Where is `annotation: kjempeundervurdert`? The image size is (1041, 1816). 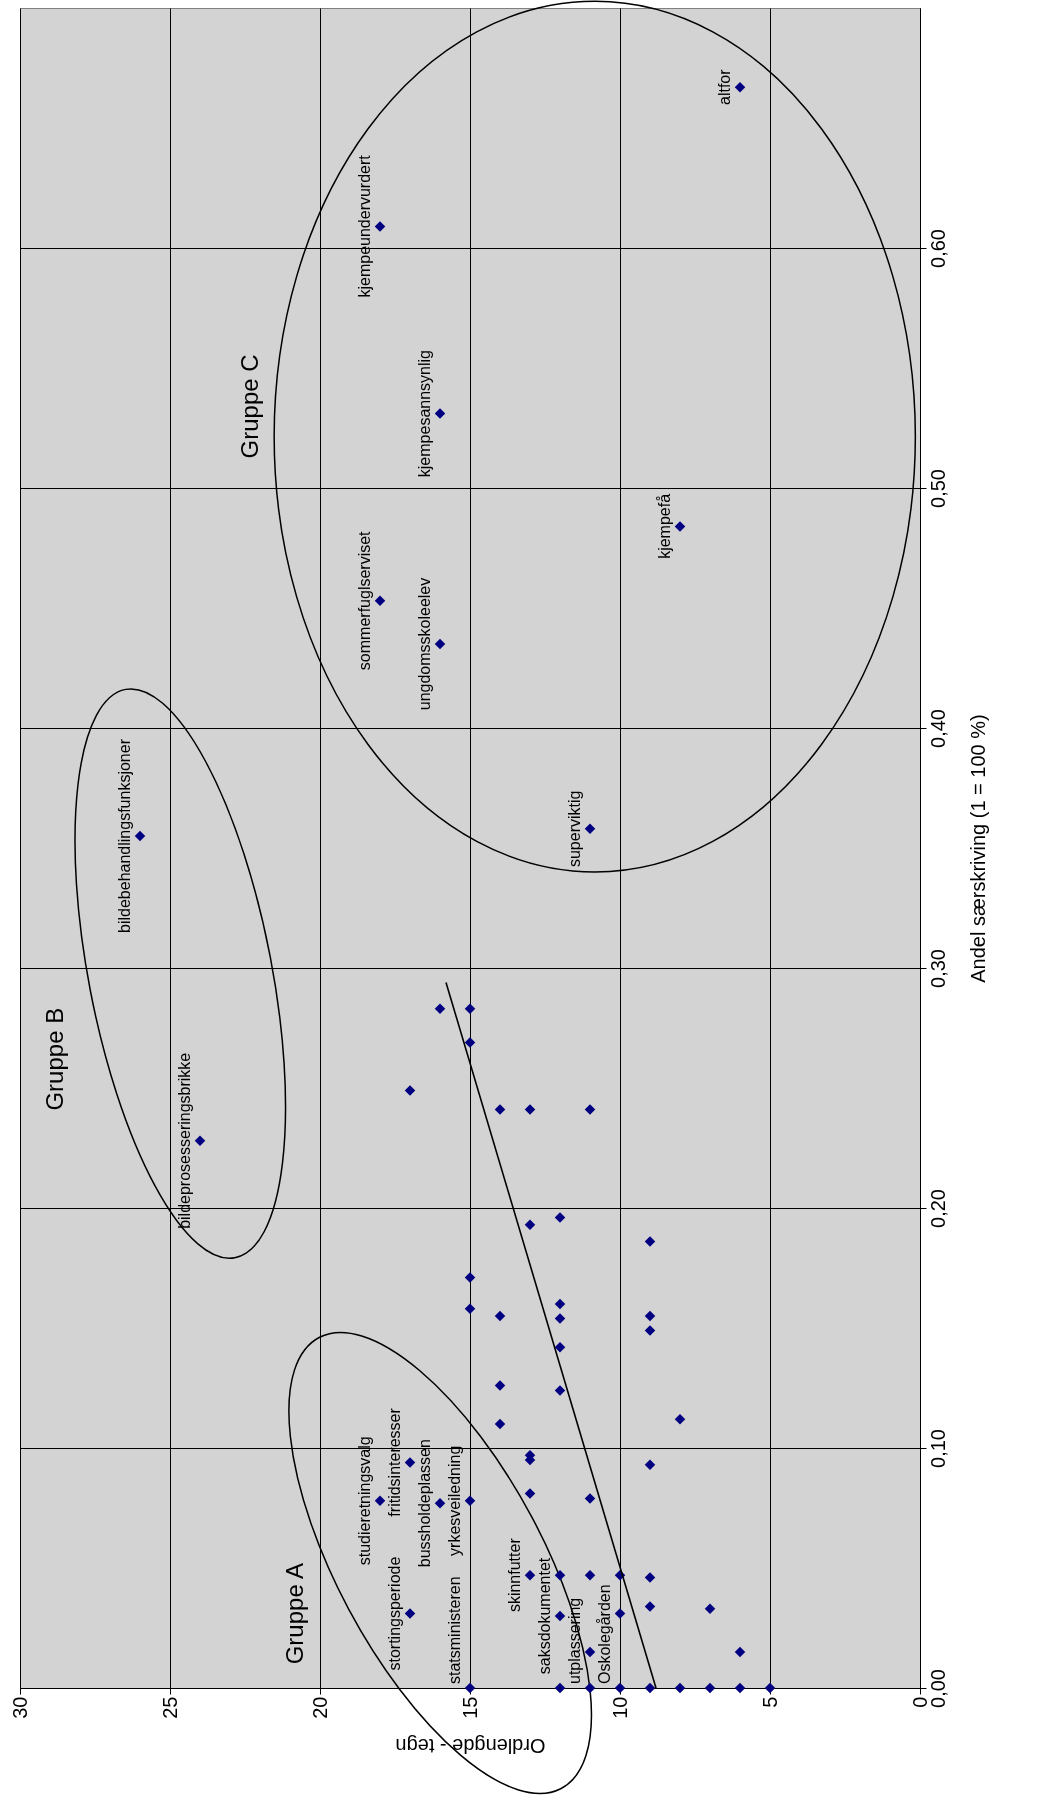 annotation: kjempeundervurdert is located at coordinates (364, 226).